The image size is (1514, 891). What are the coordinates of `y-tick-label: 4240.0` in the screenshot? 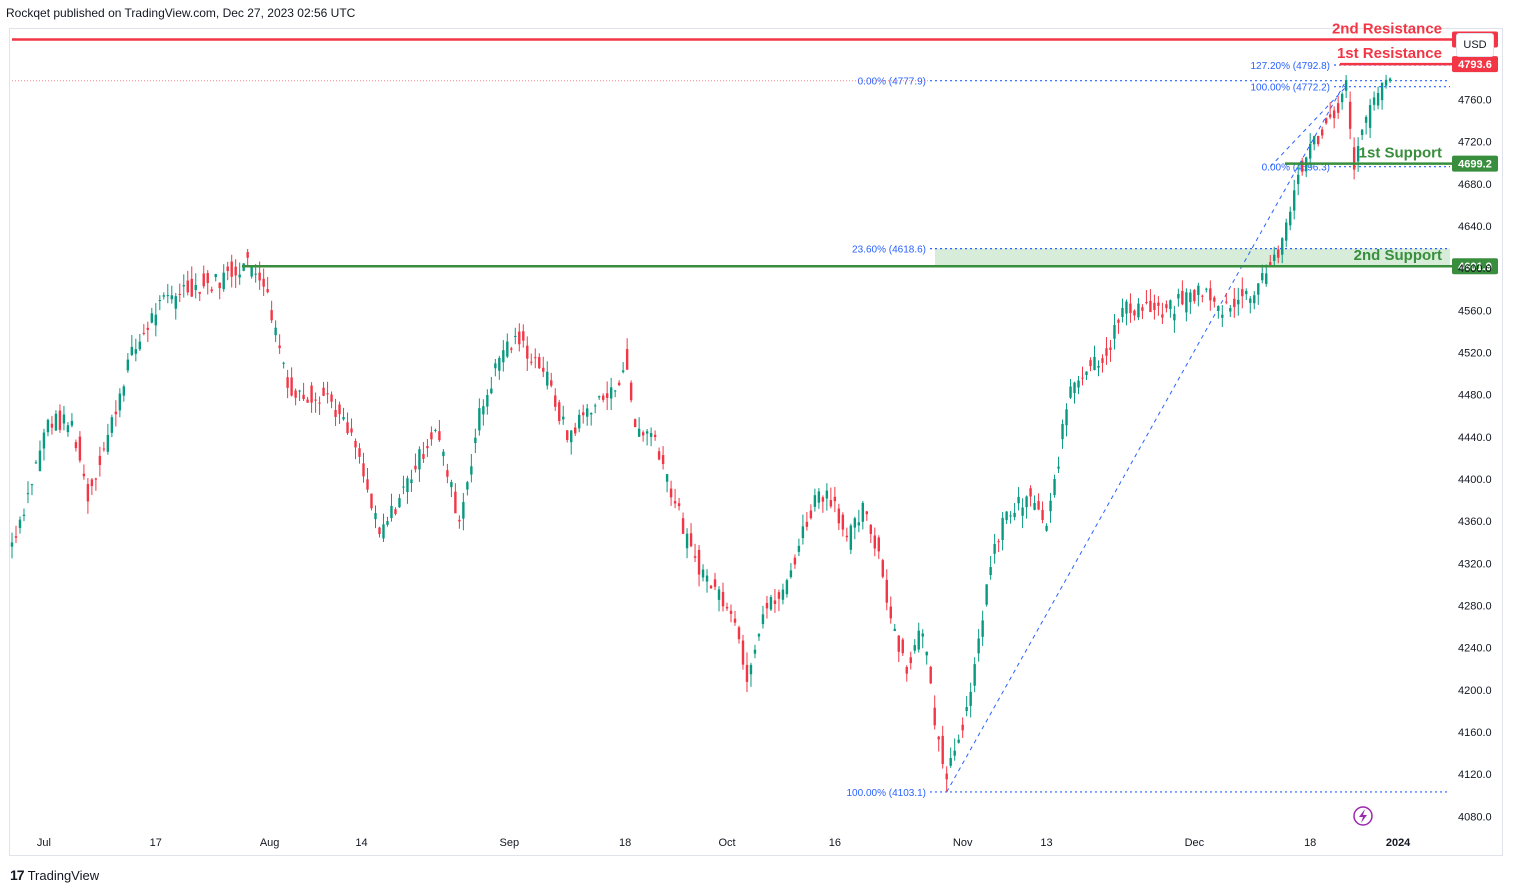 It's located at (1475, 649).